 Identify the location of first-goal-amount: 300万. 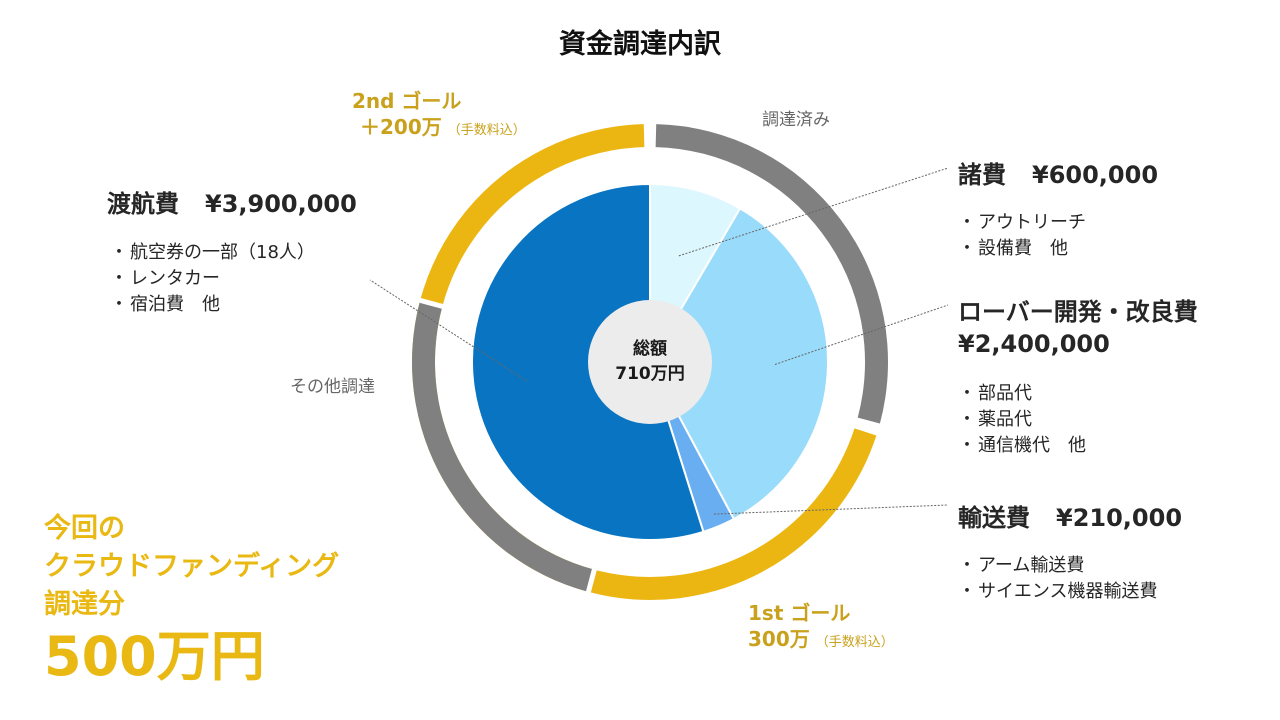
(779, 639).